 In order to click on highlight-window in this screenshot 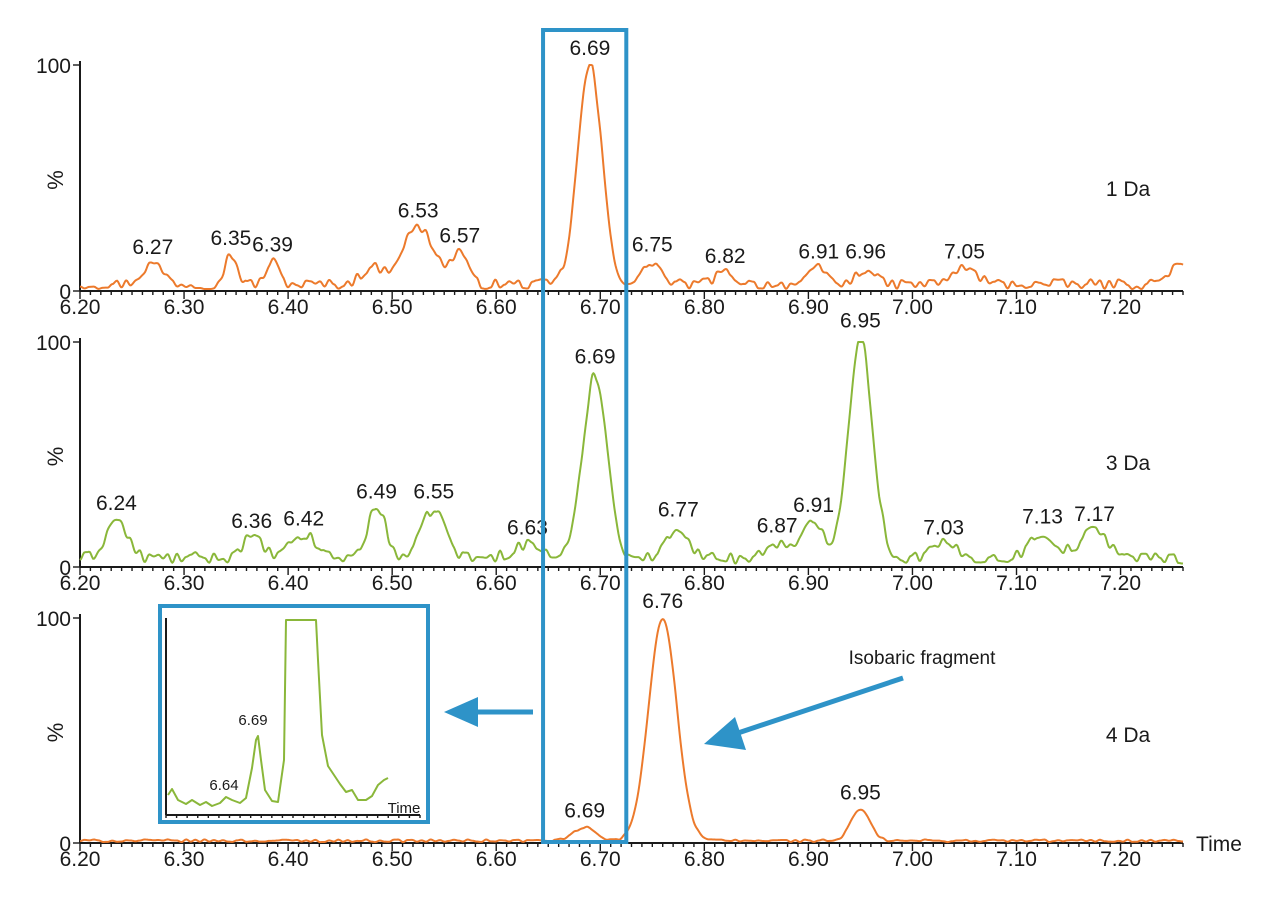, I will do `click(585, 436)`.